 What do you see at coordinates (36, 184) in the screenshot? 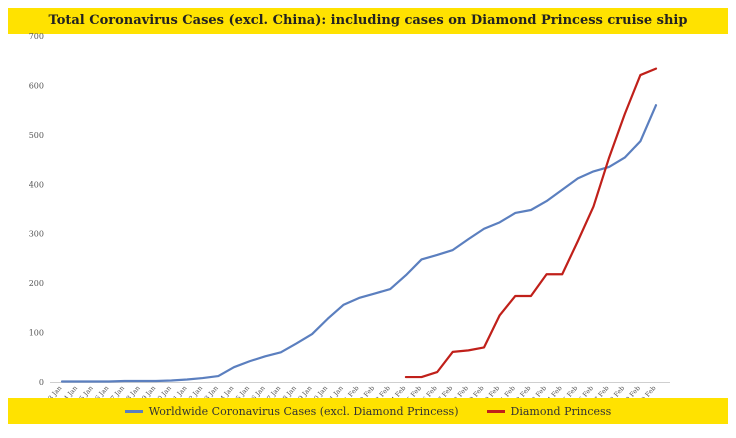
I see `y-tick-label: 400` at bounding box center [36, 184].